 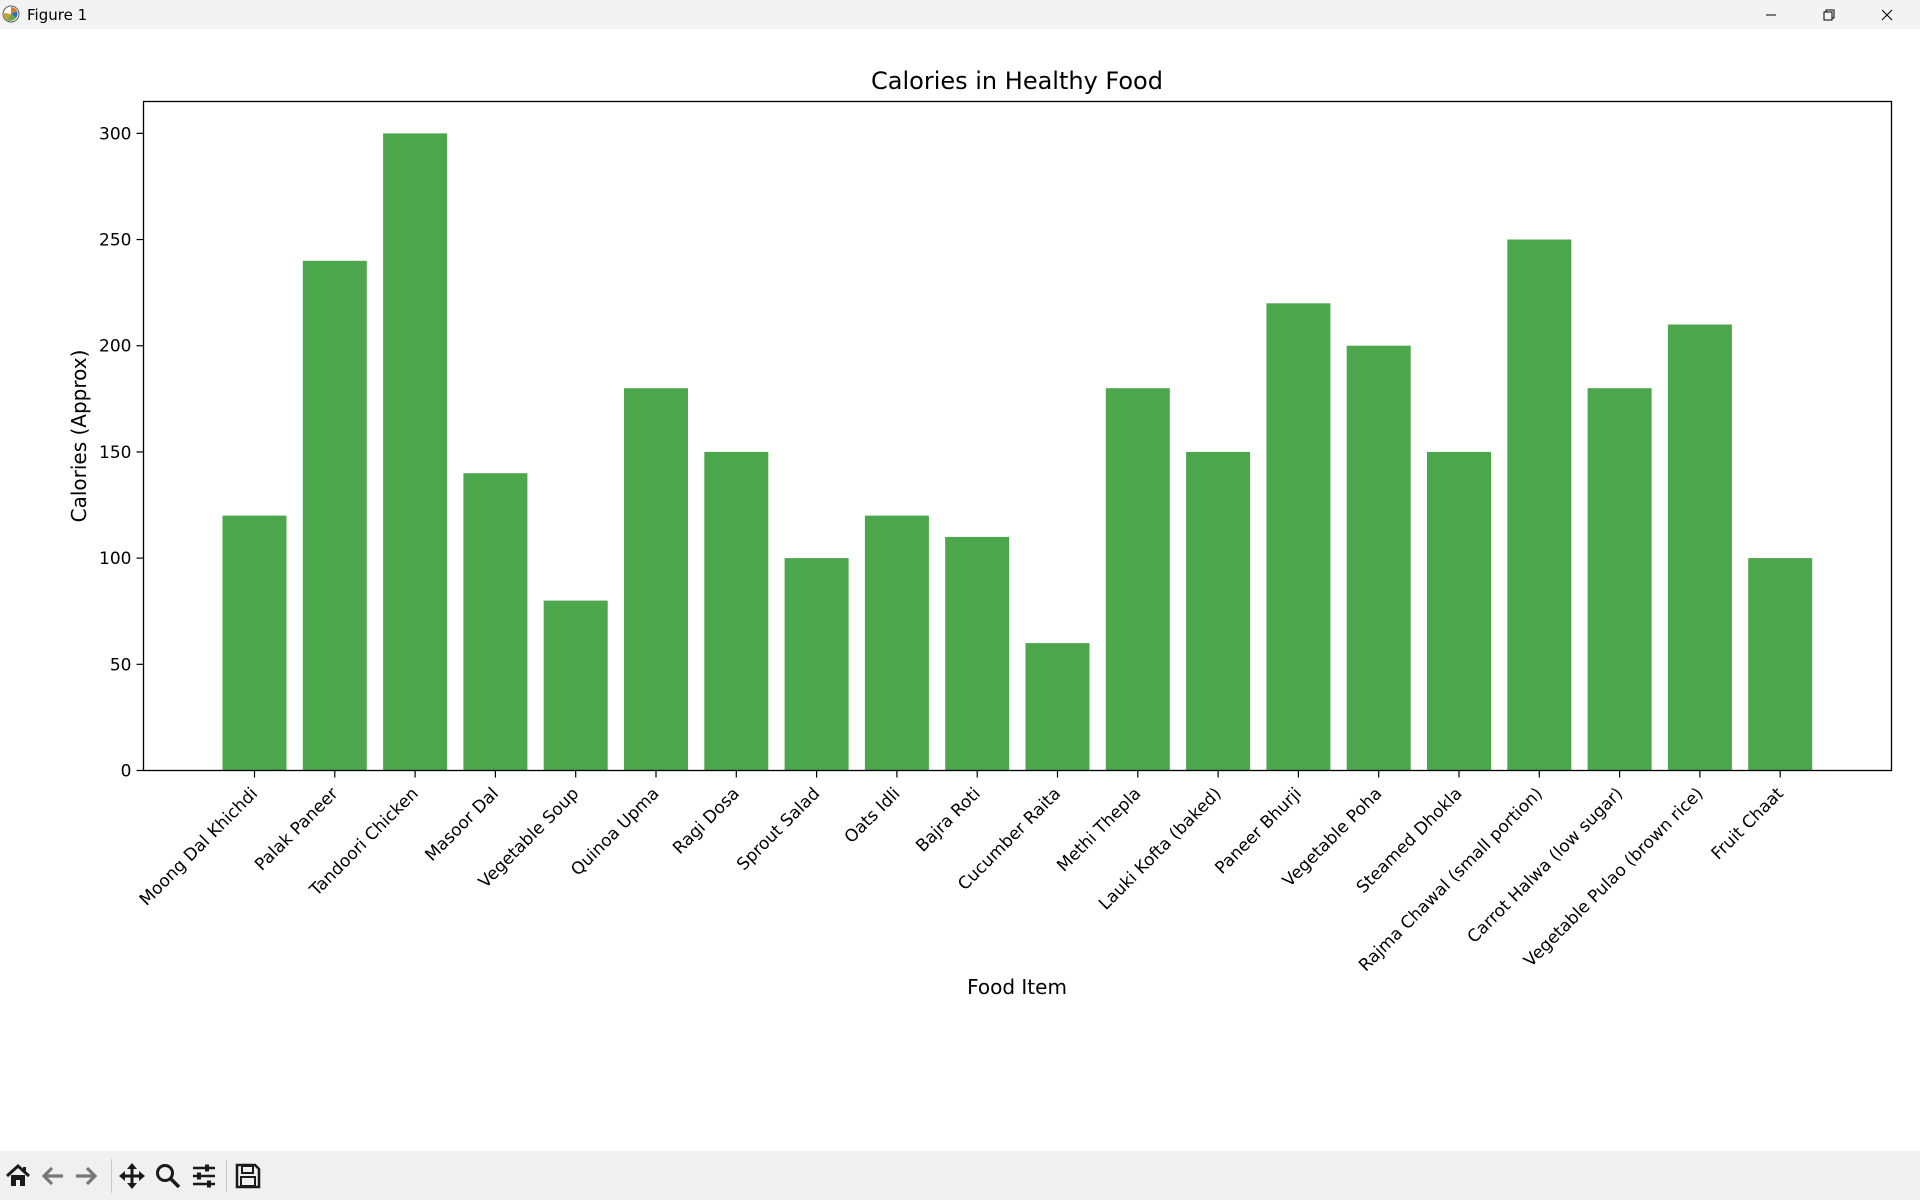 What do you see at coordinates (199, 847) in the screenshot?
I see `x-tick-label: Moong Dal Khichdi` at bounding box center [199, 847].